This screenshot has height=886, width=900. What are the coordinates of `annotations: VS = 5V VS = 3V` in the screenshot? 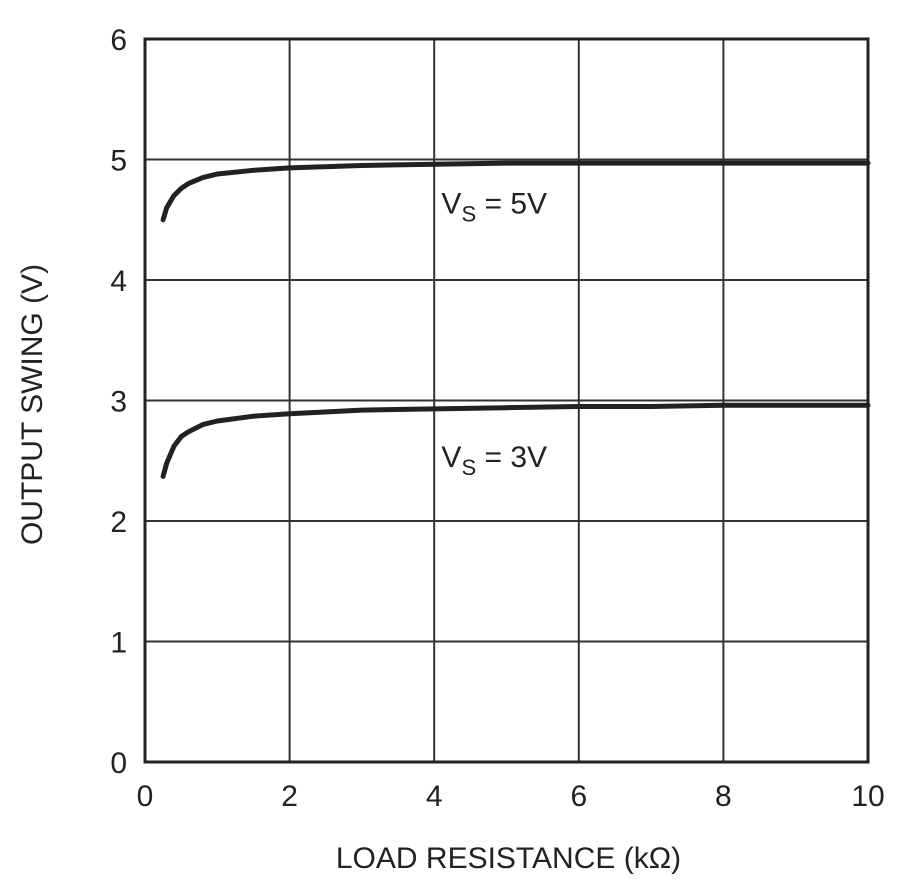 It's located at (494, 334).